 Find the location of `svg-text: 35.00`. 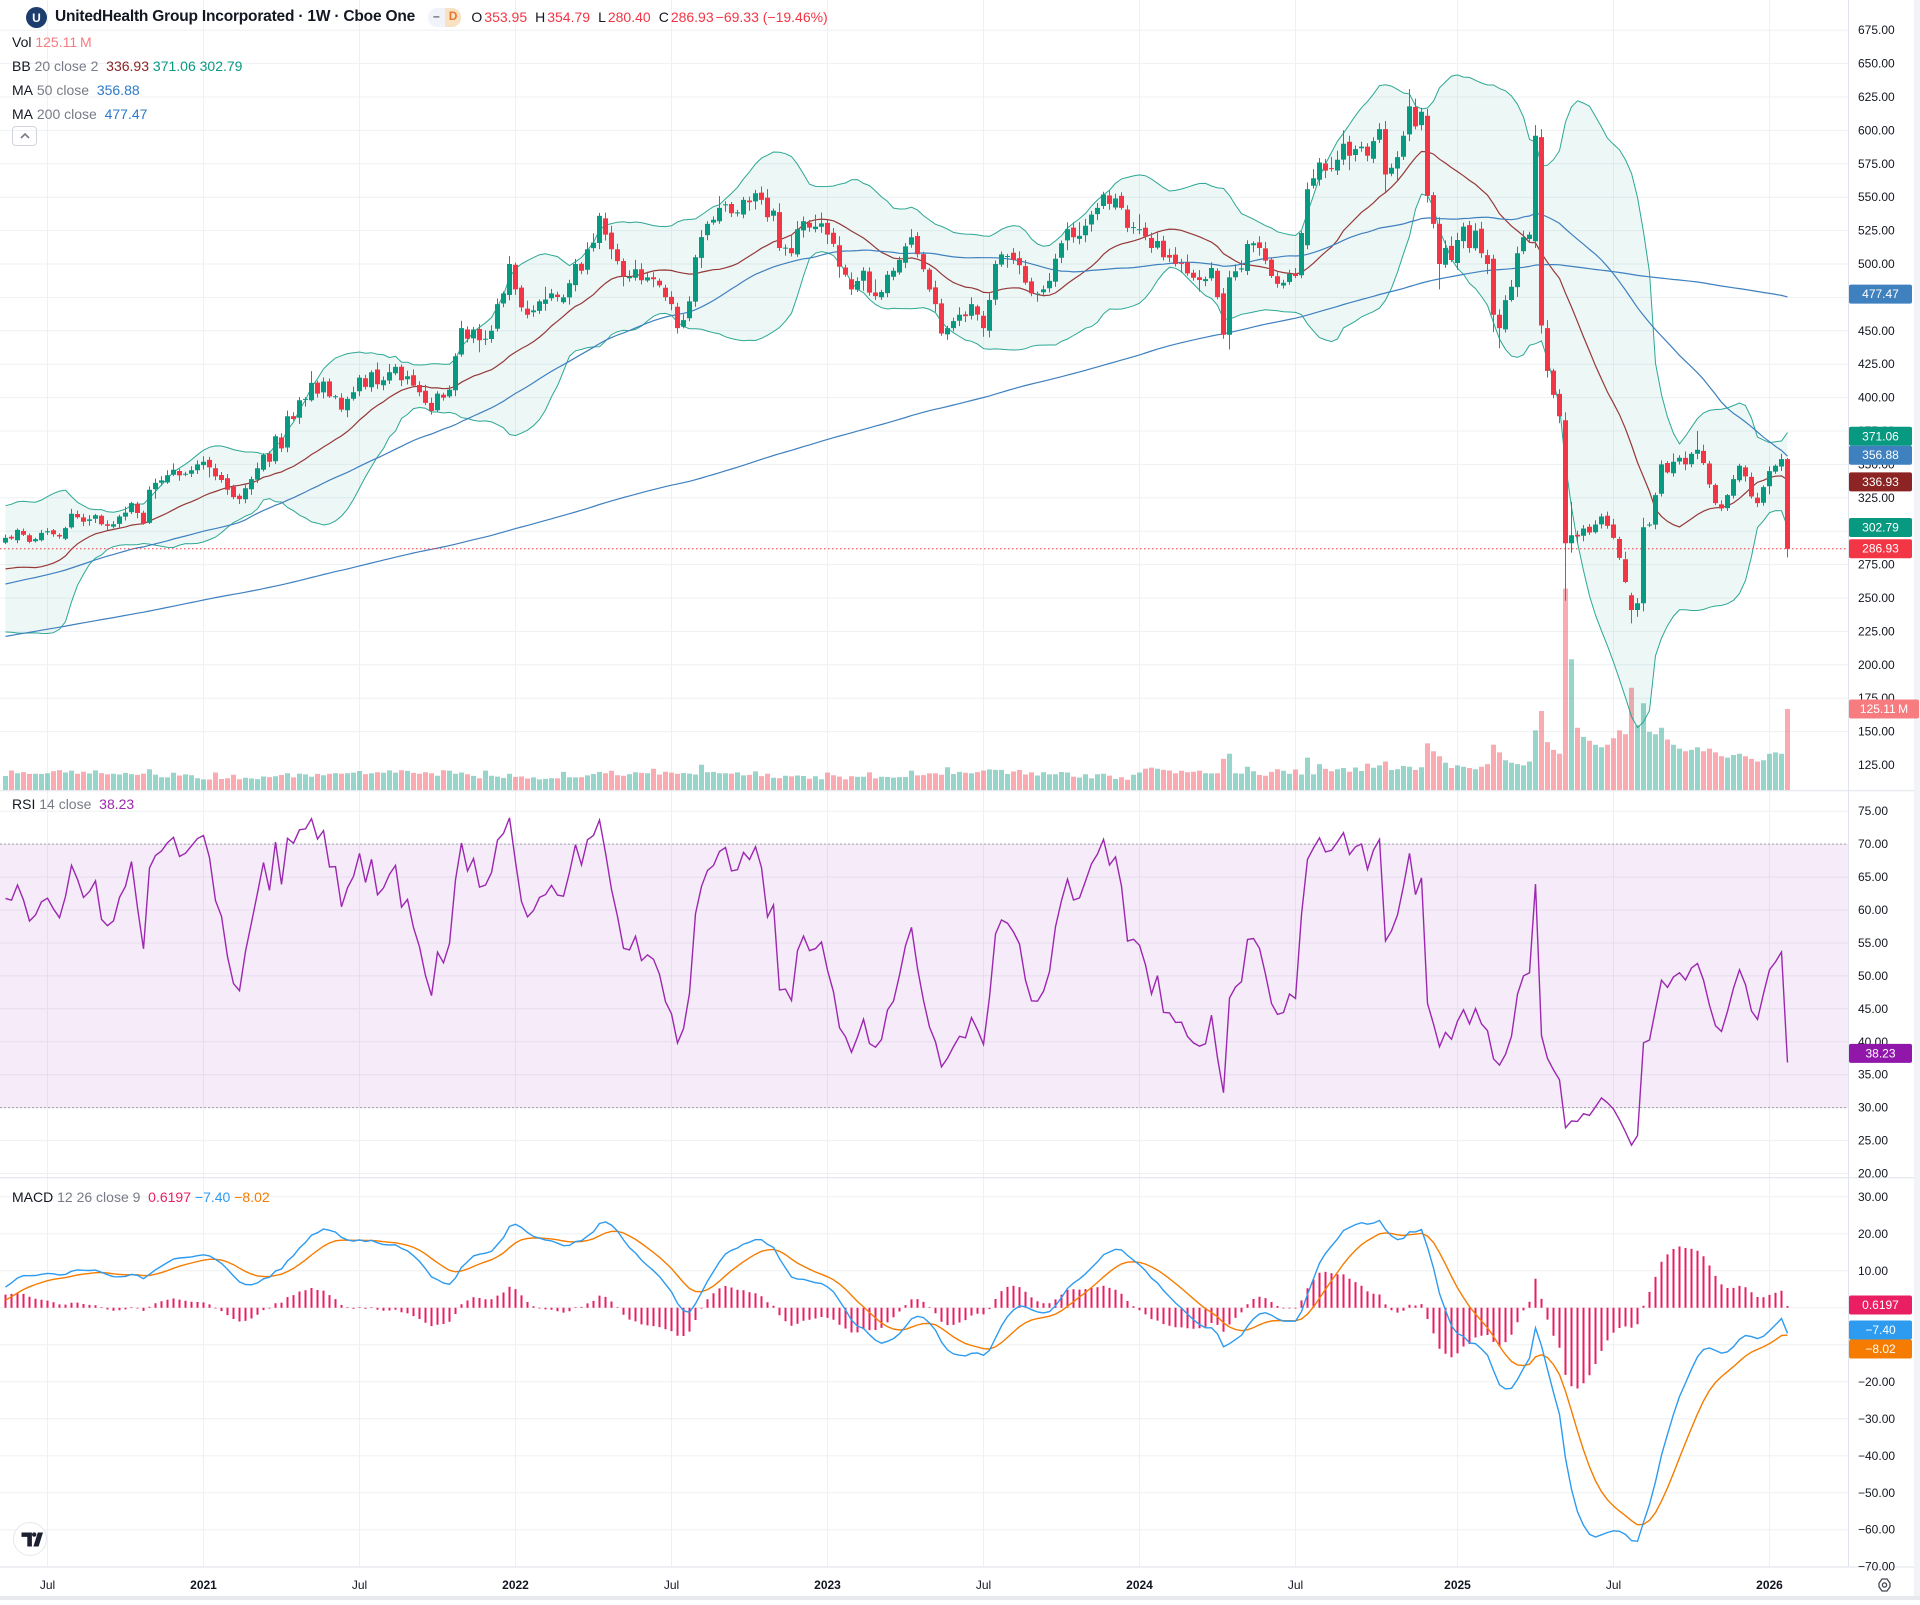

svg-text: 35.00 is located at coordinates (1873, 1075).